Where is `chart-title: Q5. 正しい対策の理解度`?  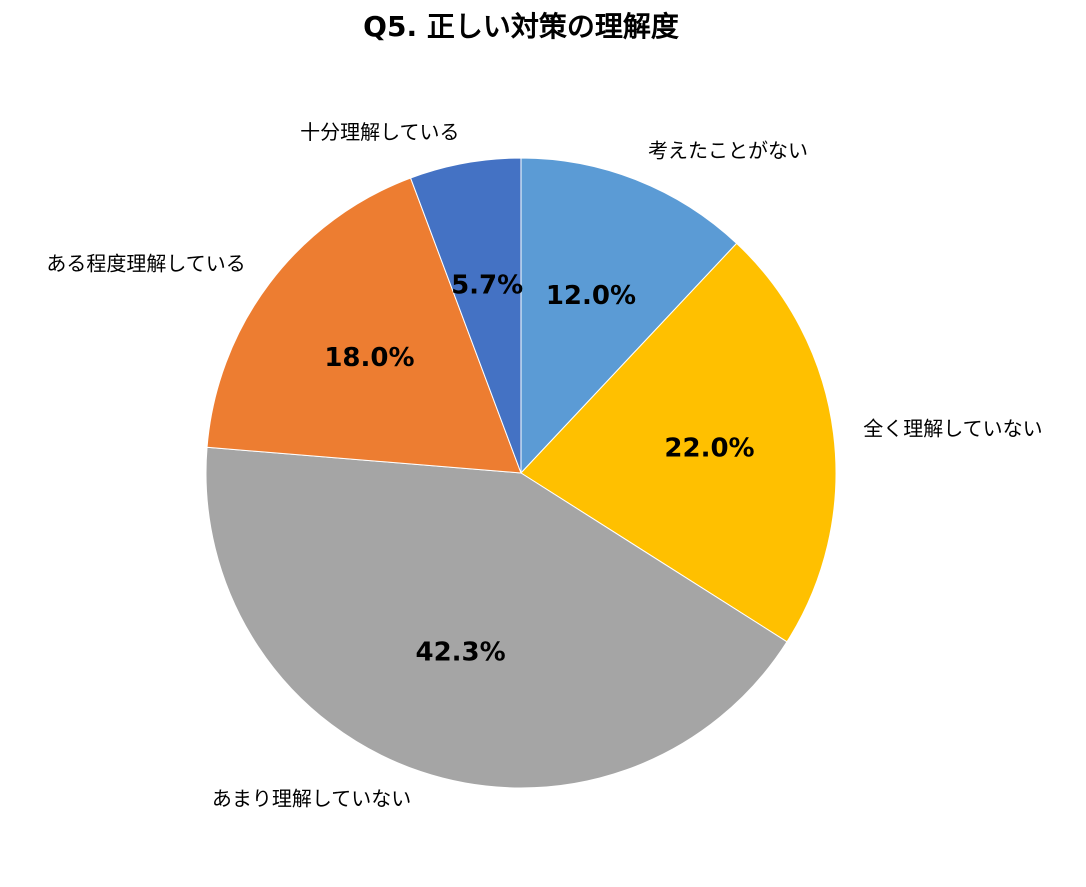
chart-title: Q5. 正しい対策の理解度 is located at coordinates (521, 26).